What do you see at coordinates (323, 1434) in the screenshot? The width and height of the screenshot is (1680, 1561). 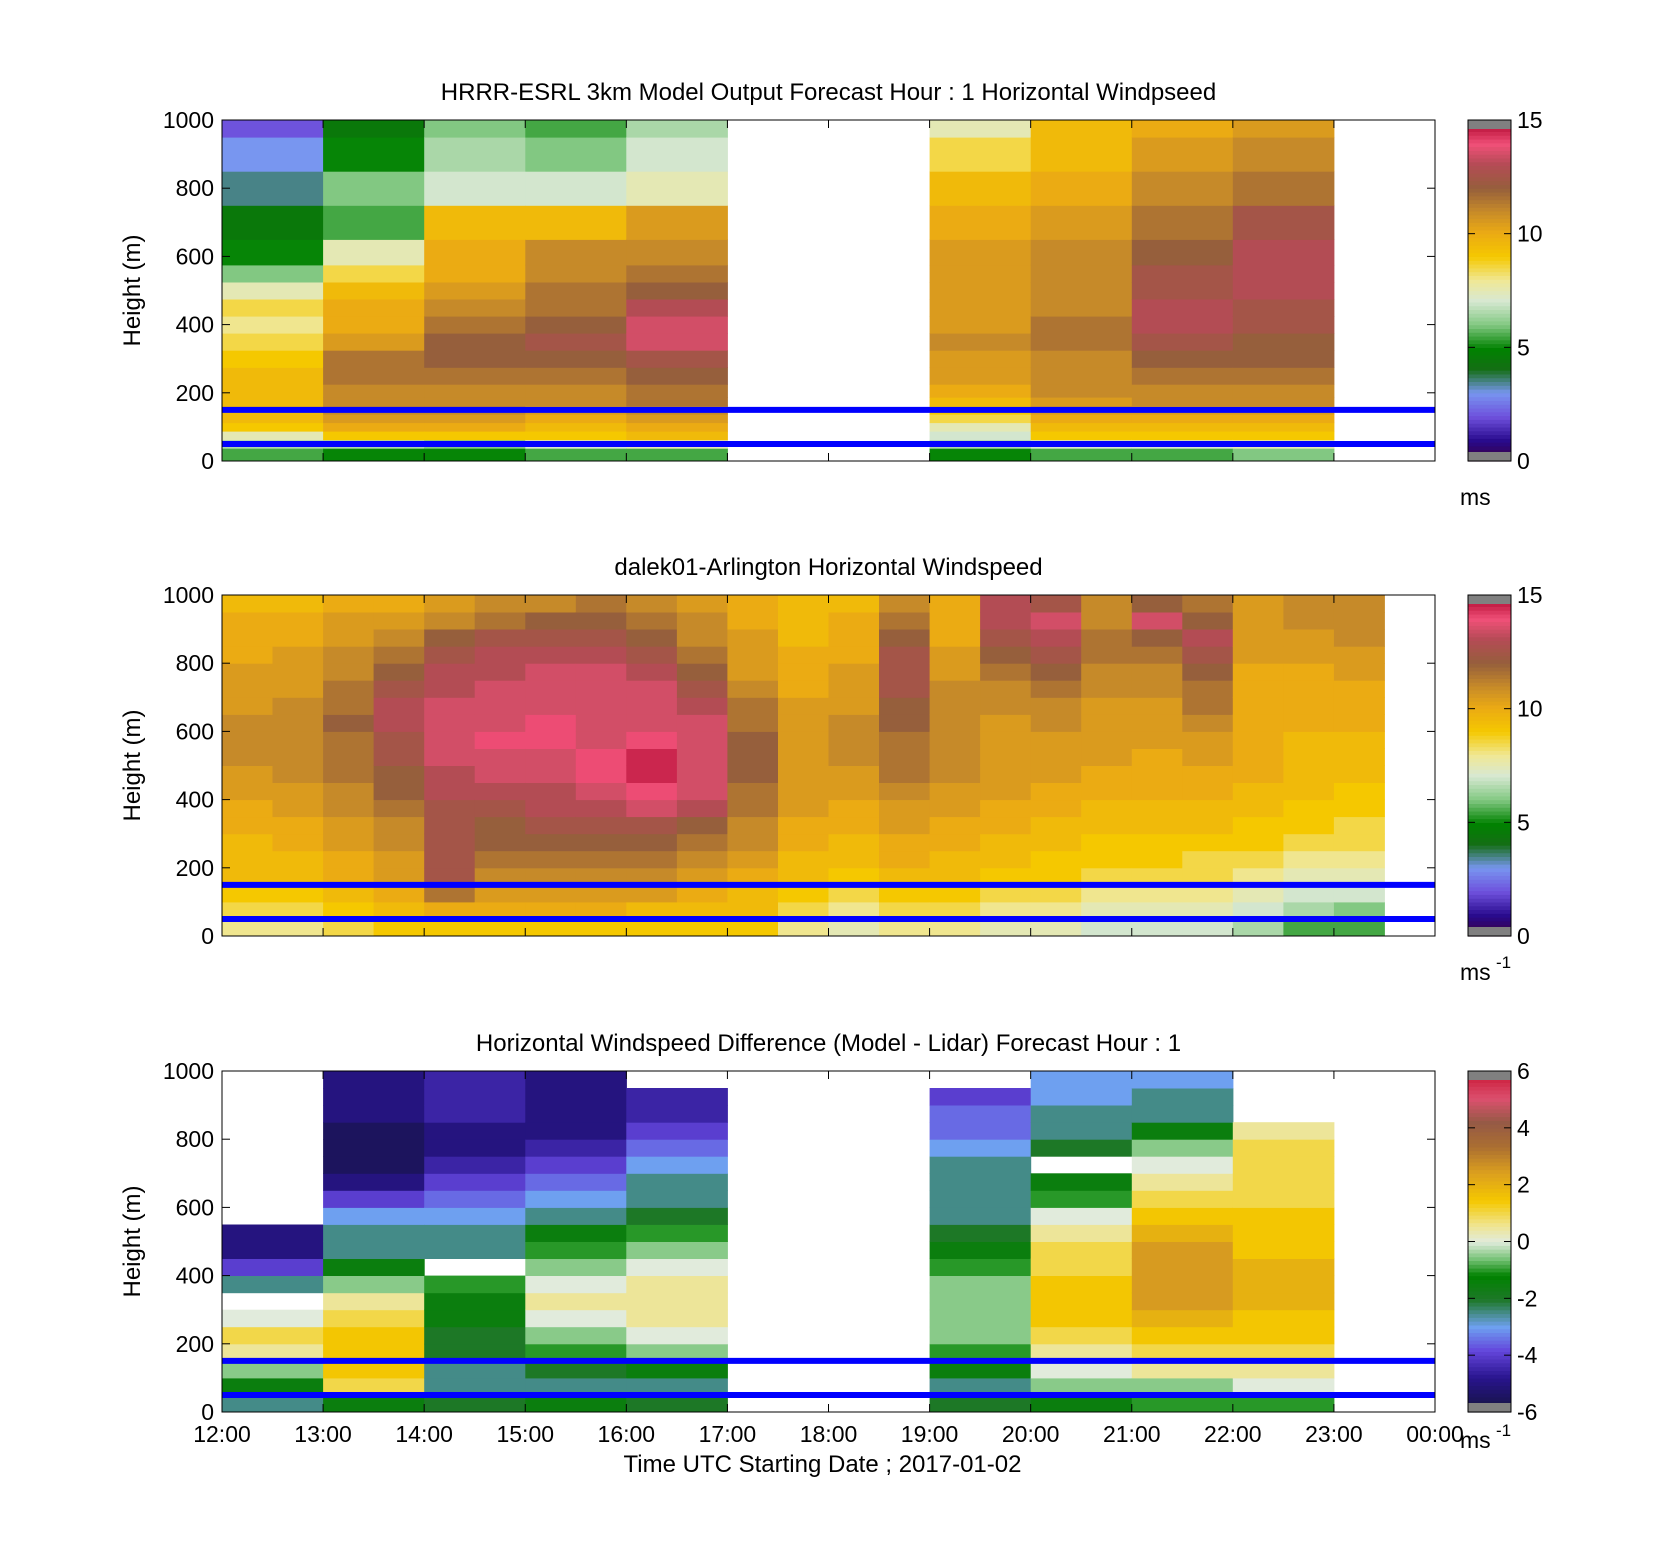 I see `x-tick-label: 13:00` at bounding box center [323, 1434].